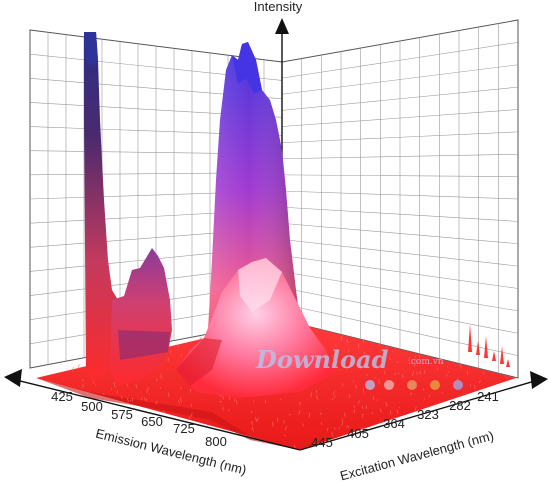  I want to click on excitation-tick: 364, so click(394, 423).